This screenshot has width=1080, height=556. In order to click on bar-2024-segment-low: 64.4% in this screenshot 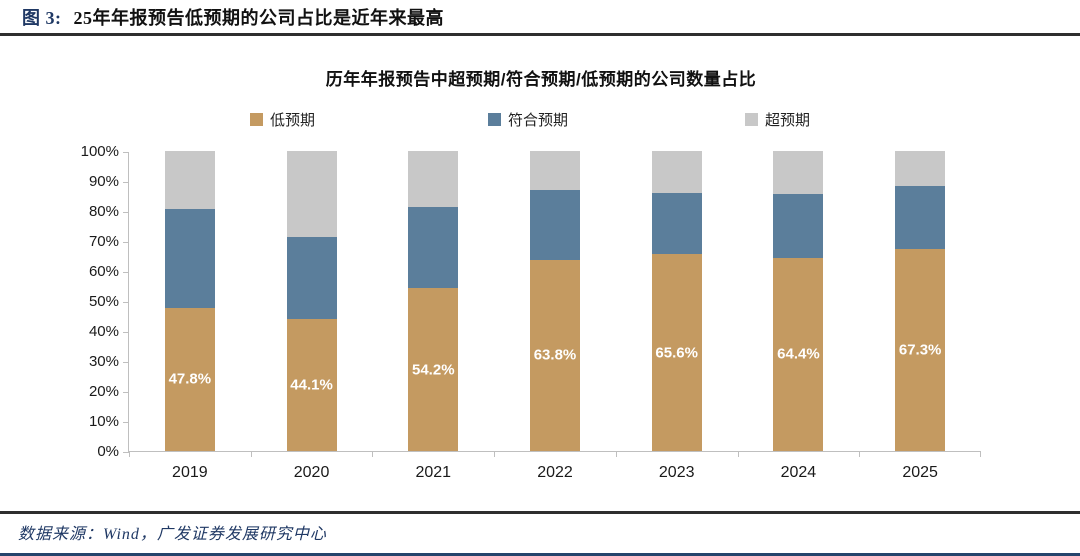, I will do `click(798, 354)`.